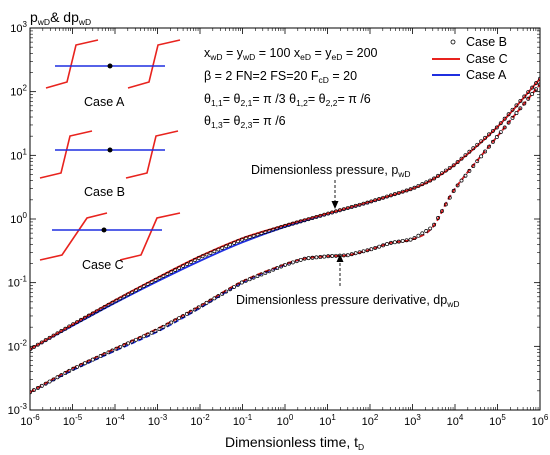 The image size is (550, 455). Describe the element at coordinates (154, 64) in the screenshot. I see `inset-case-a-fracture-right` at that location.